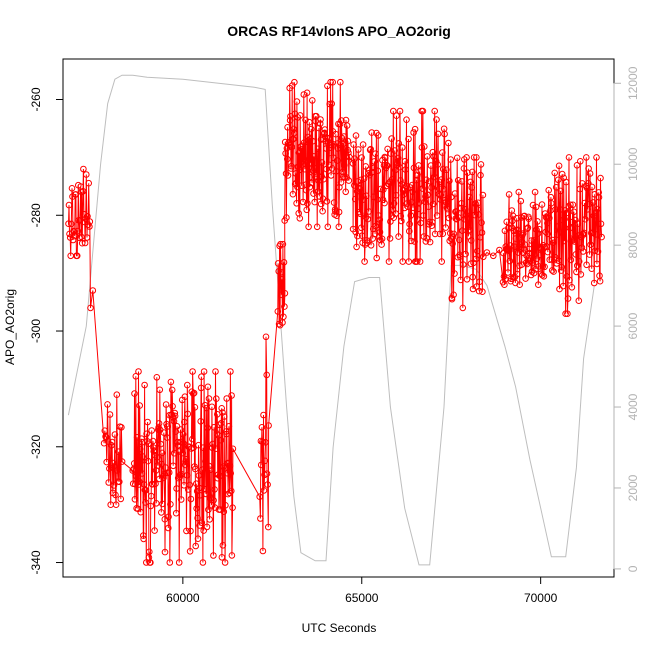  What do you see at coordinates (633, 568) in the screenshot?
I see `y2-tick-label: 0` at bounding box center [633, 568].